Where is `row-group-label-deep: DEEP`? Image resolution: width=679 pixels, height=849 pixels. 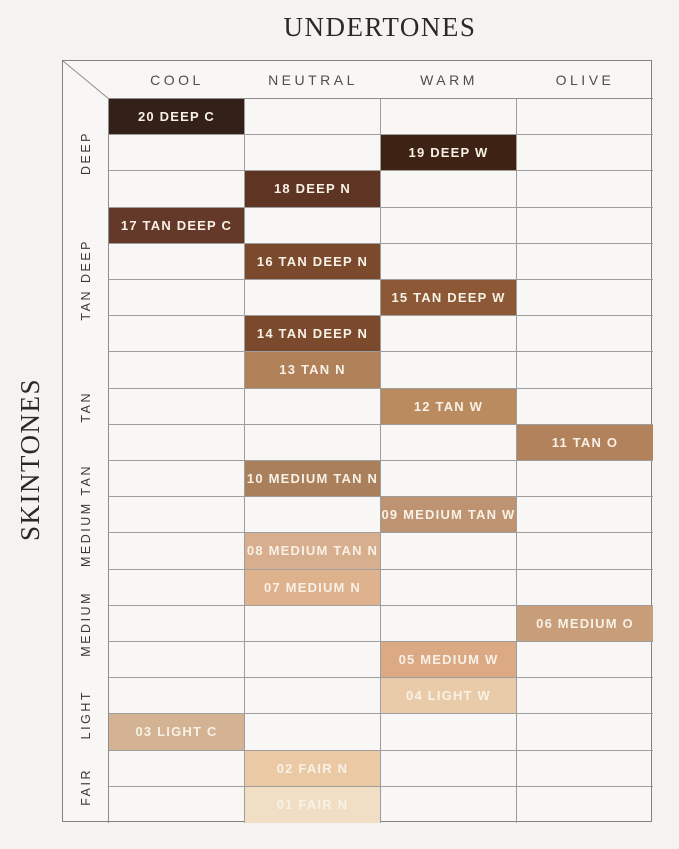 row-group-label-deep: DEEP is located at coordinates (86, 153).